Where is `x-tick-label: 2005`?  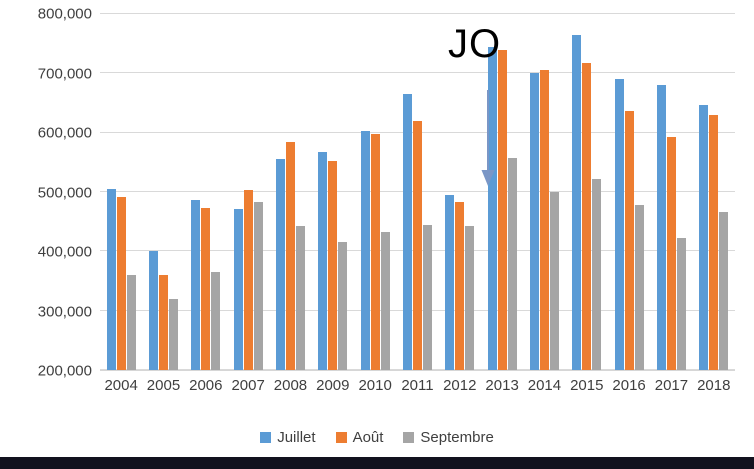 x-tick-label: 2005 is located at coordinates (163, 385).